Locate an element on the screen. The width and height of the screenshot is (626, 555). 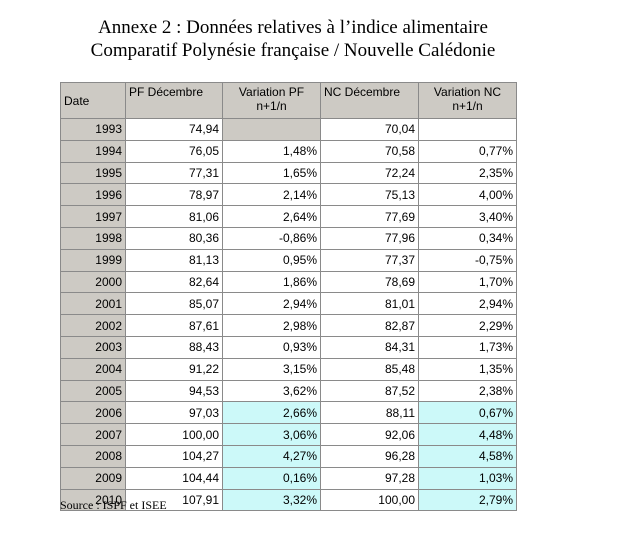
header-variation-nc-line-2: n+1/n is located at coordinates (467, 106).